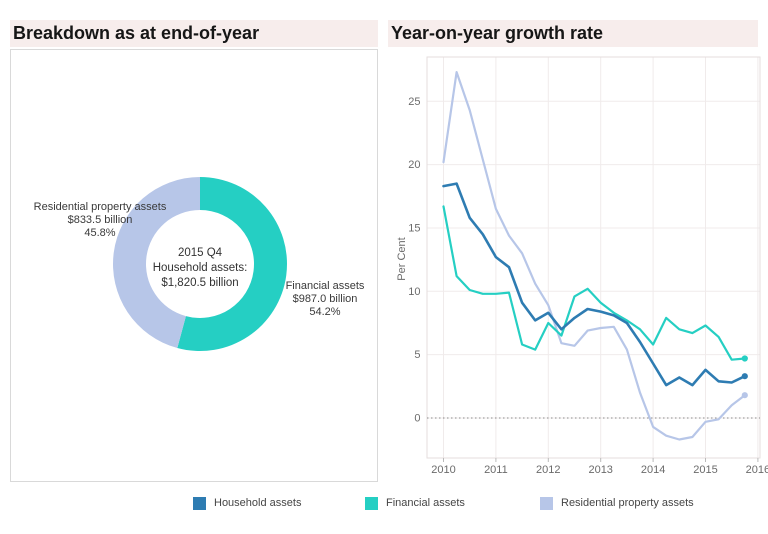 This screenshot has height=534, width=768. I want to click on y-axis-tick-label: 10, so click(414, 292).